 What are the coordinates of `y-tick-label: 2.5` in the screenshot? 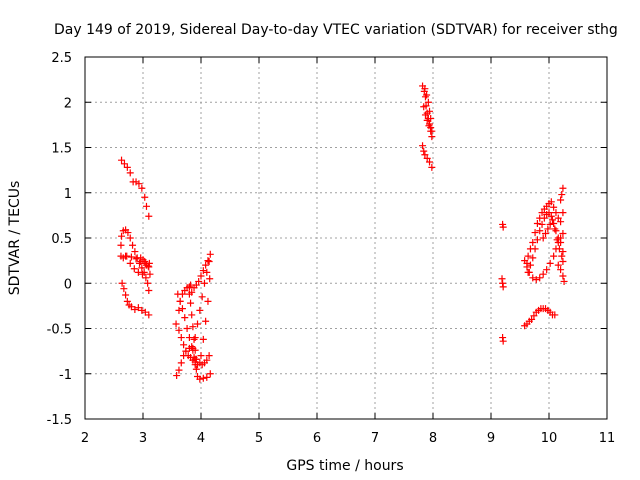 It's located at (61, 58).